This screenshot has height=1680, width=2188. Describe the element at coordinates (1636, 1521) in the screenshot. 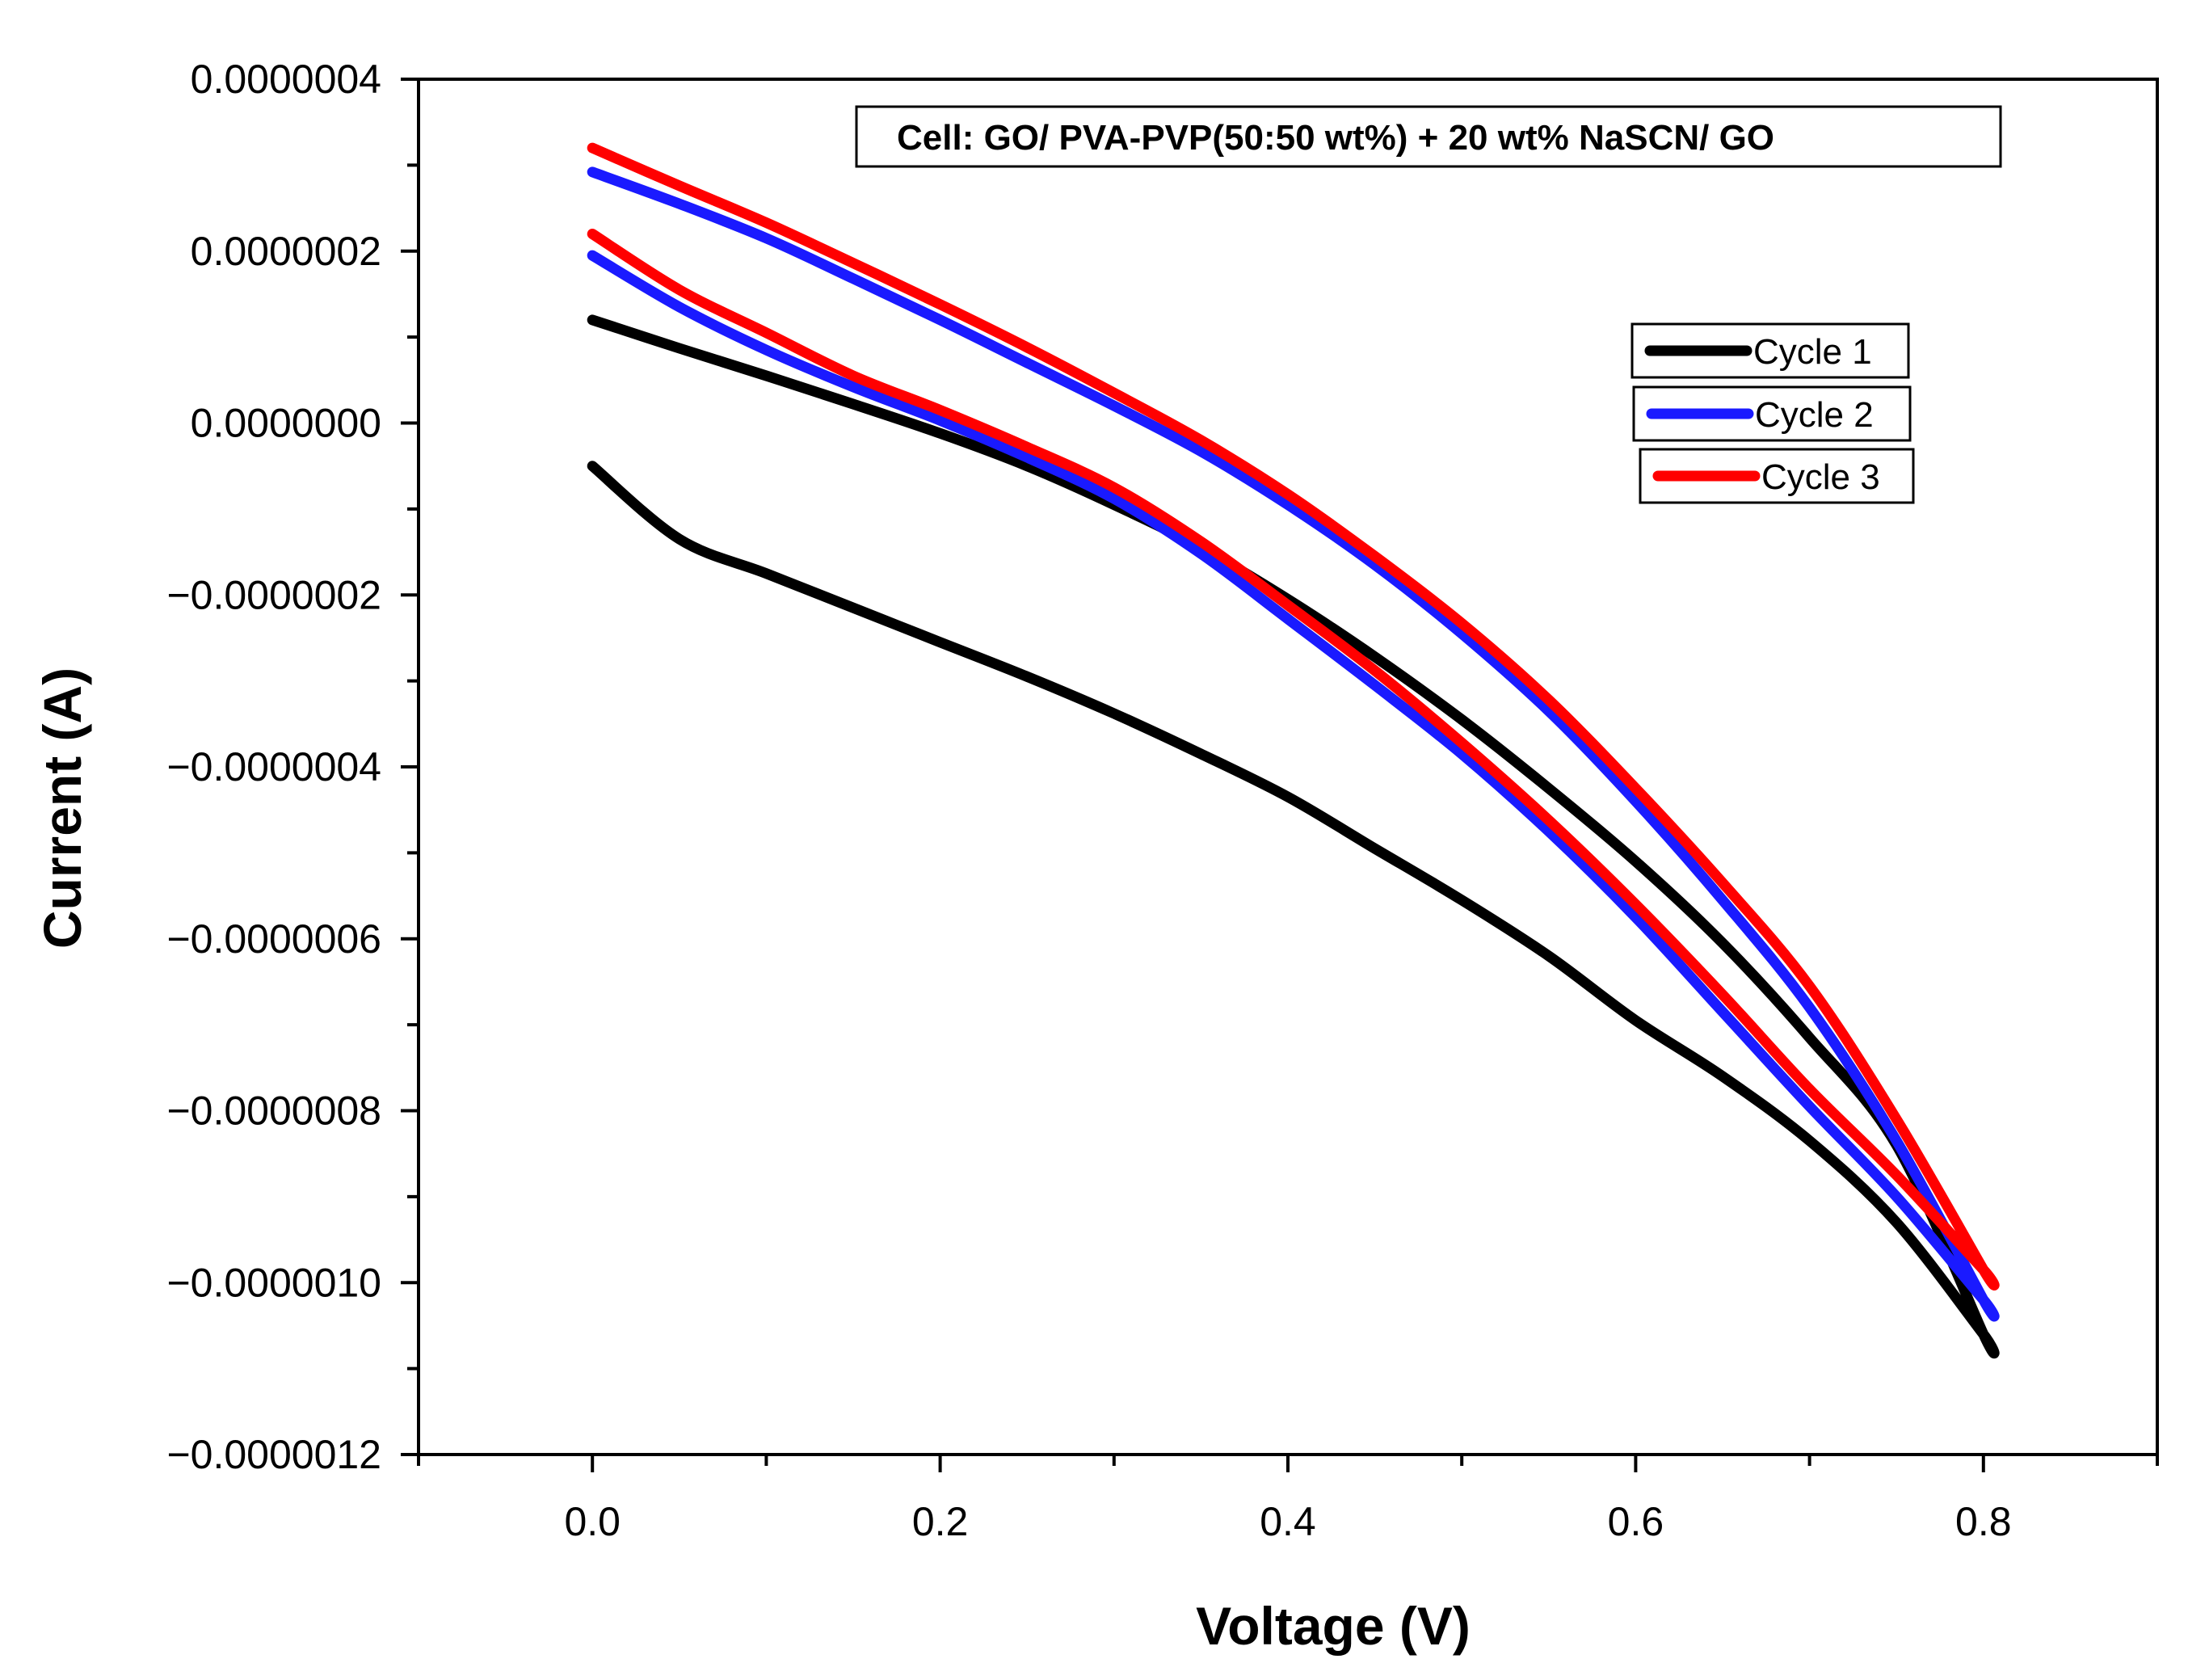

I see `x-tick-label: 0.6` at that location.